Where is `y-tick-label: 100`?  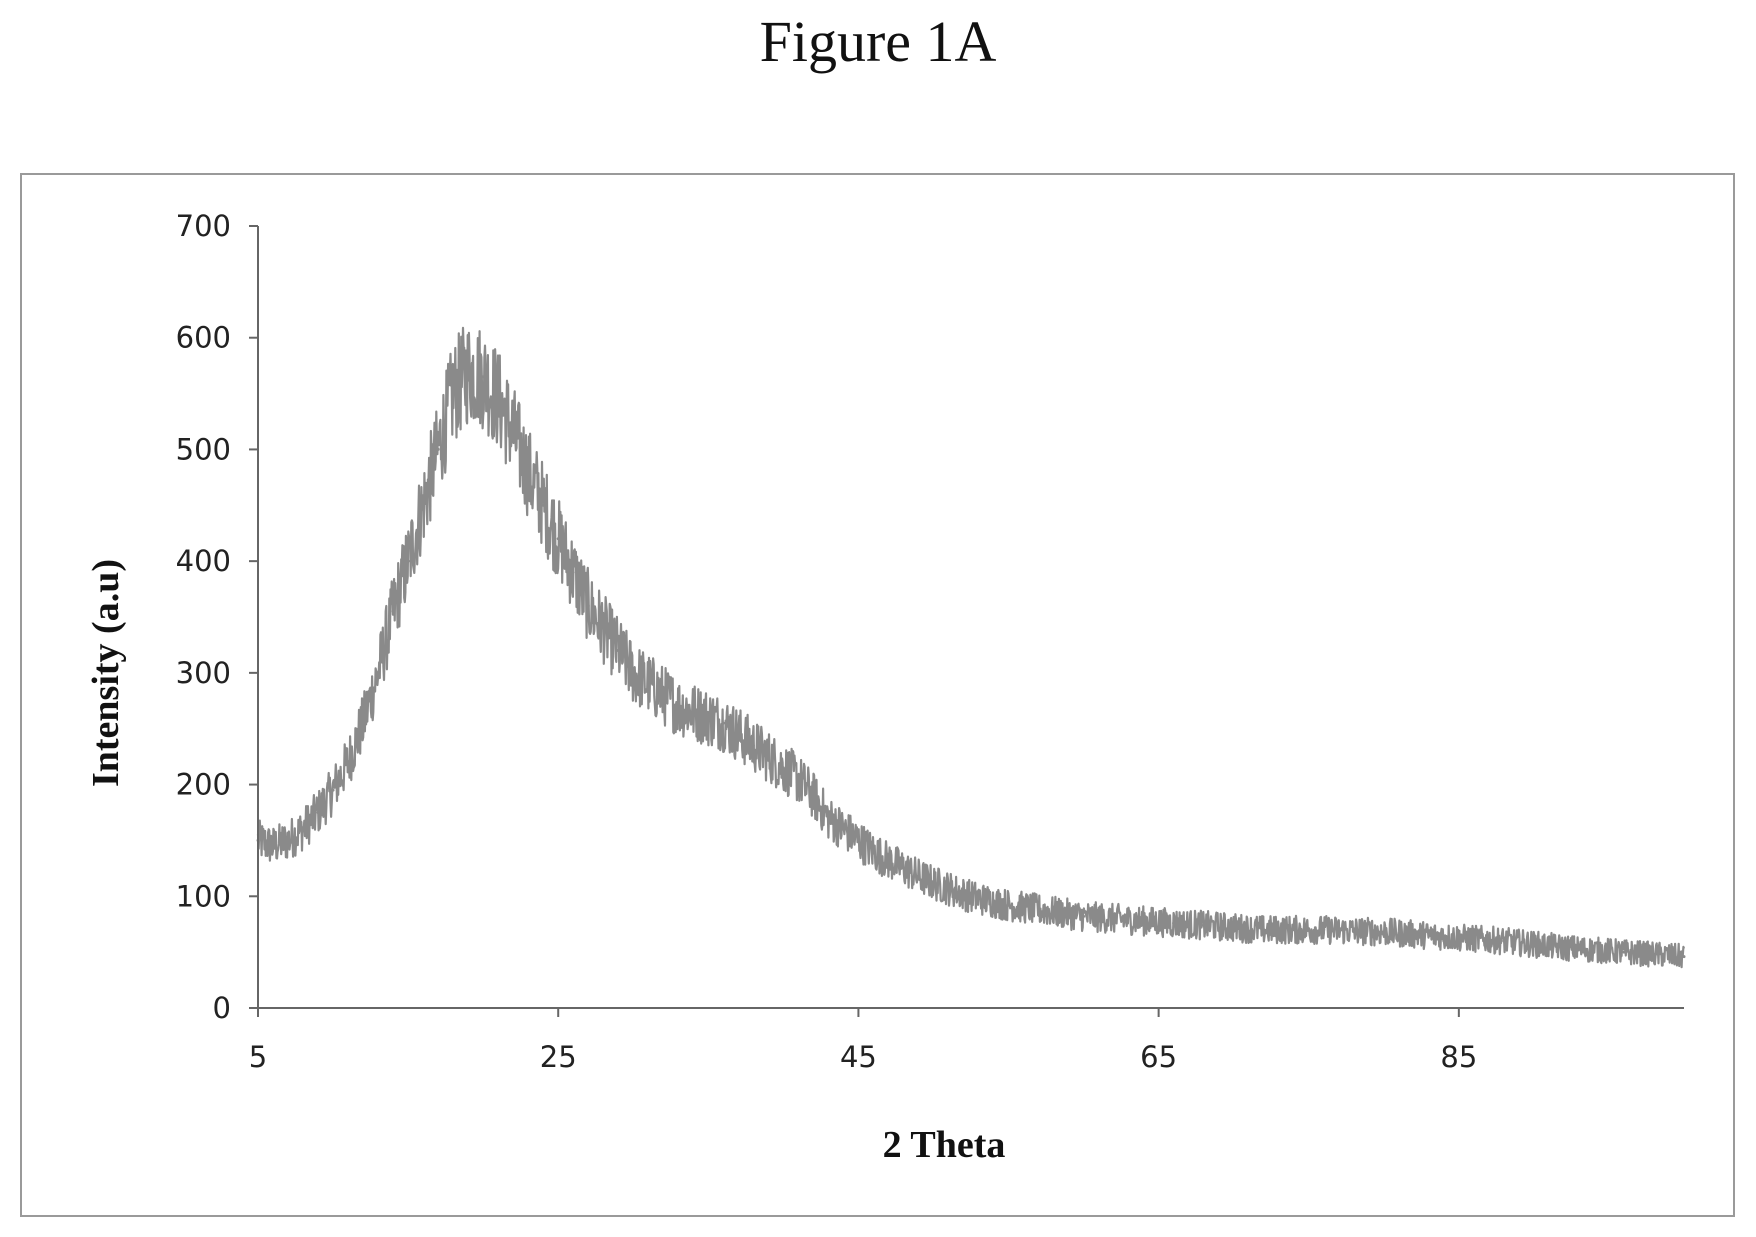 y-tick-label: 100 is located at coordinates (203, 896).